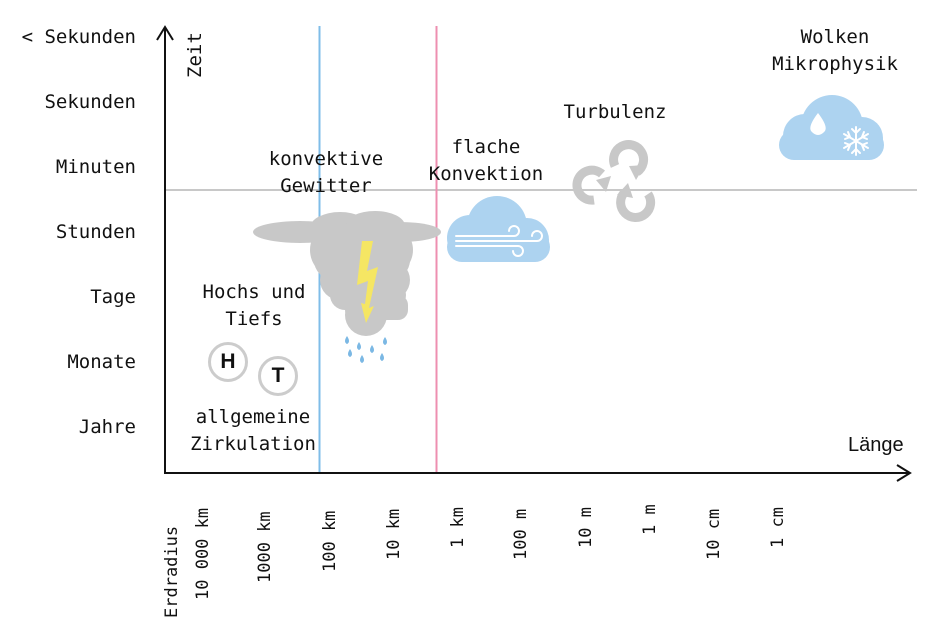 The height and width of the screenshot is (635, 930). Describe the element at coordinates (367, 282) in the screenshot. I see `lightning-icon` at that location.